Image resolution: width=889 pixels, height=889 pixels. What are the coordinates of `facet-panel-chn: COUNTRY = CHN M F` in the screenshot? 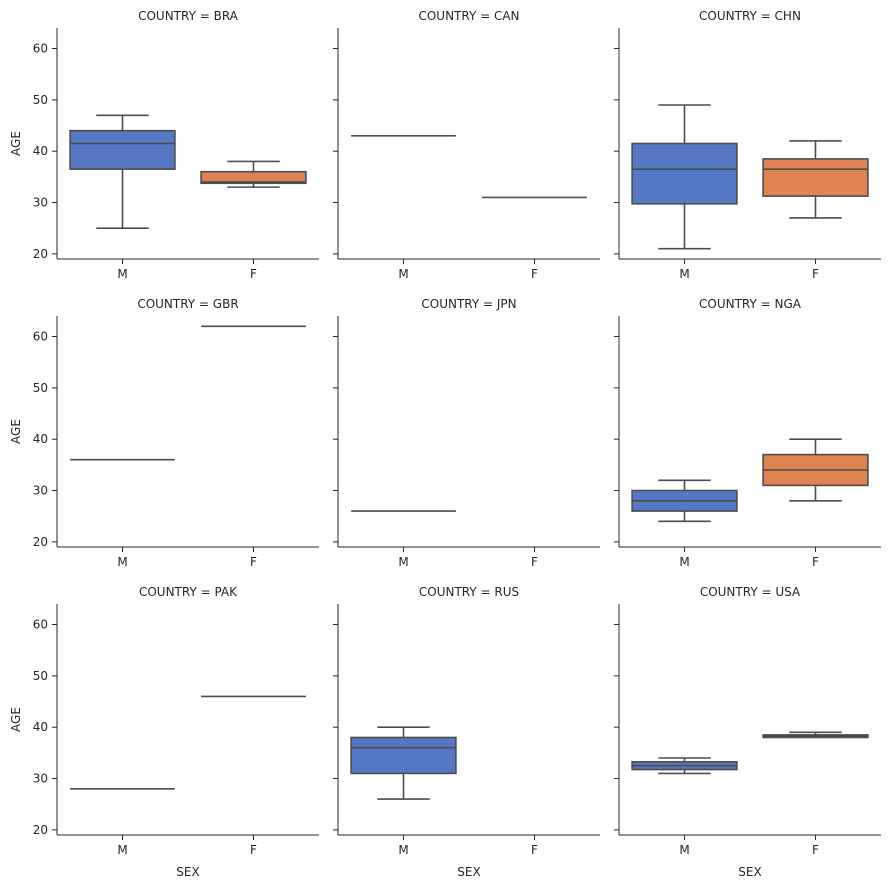 It's located at (747, 145).